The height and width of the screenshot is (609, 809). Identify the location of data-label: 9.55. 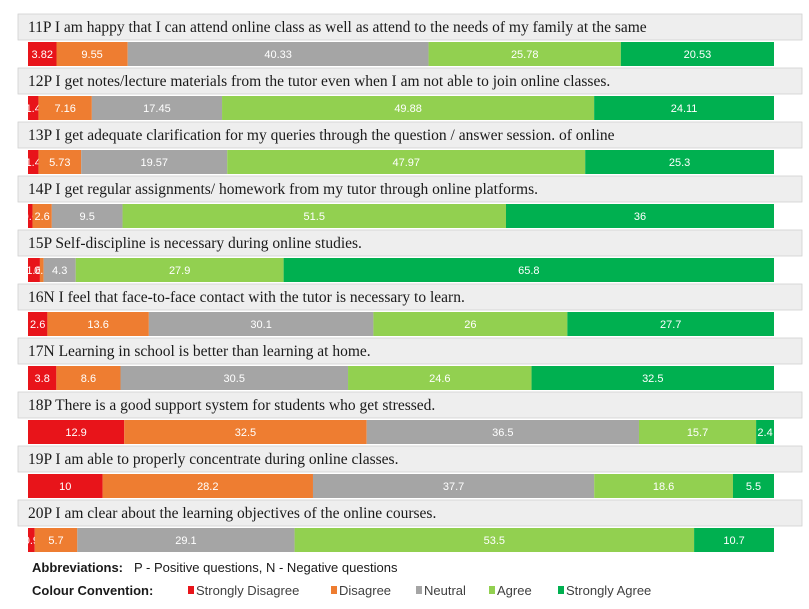
(91, 55).